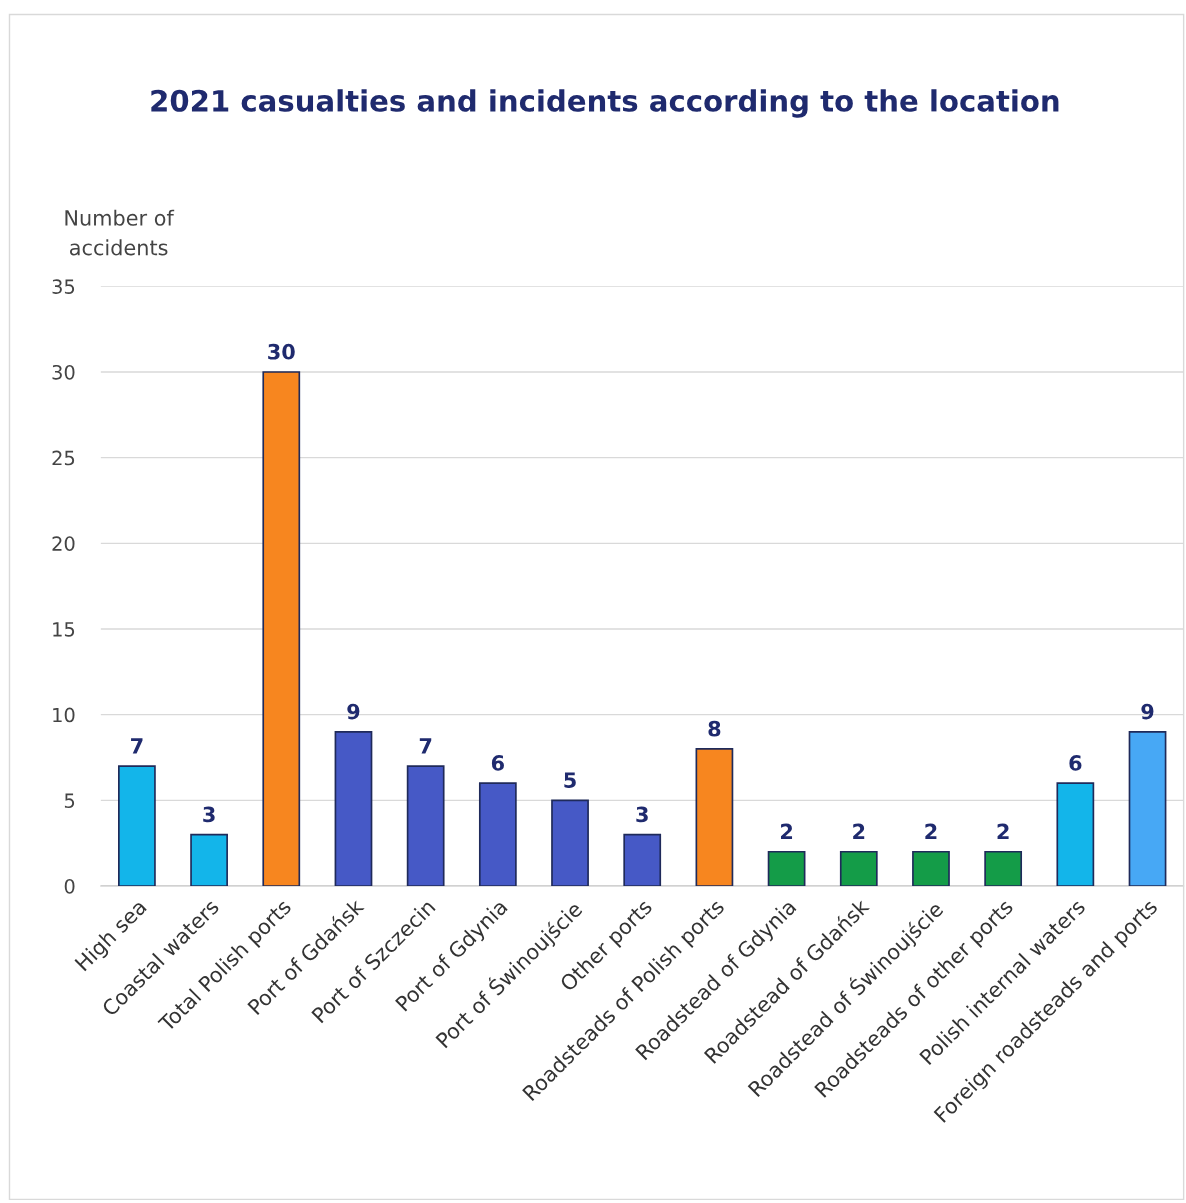  I want to click on data-label: 5, so click(570, 780).